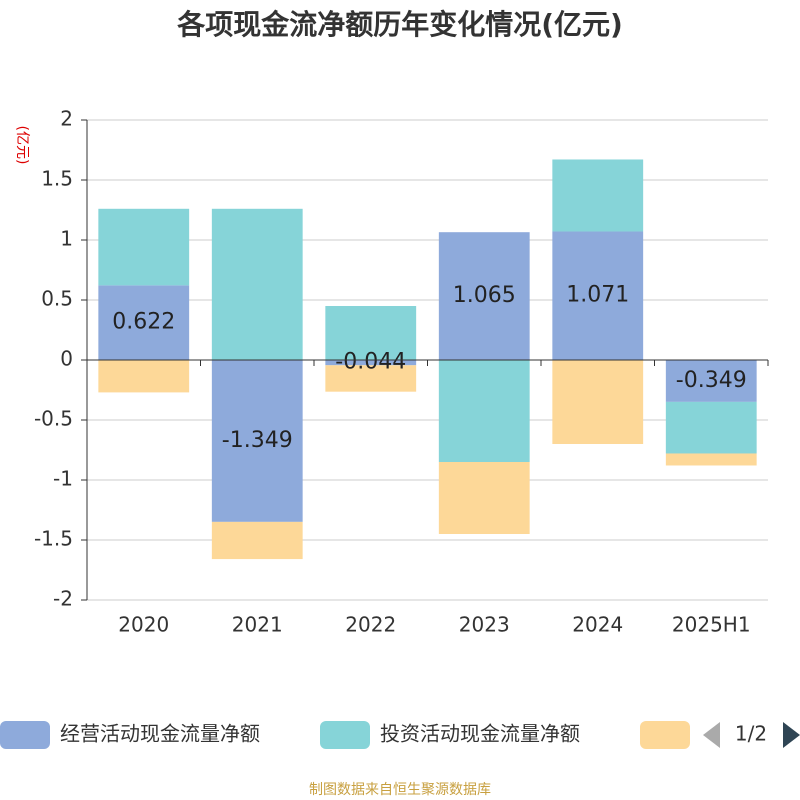 The height and width of the screenshot is (800, 800). What do you see at coordinates (22, 145) in the screenshot?
I see `y-axis-label: (亿元)` at bounding box center [22, 145].